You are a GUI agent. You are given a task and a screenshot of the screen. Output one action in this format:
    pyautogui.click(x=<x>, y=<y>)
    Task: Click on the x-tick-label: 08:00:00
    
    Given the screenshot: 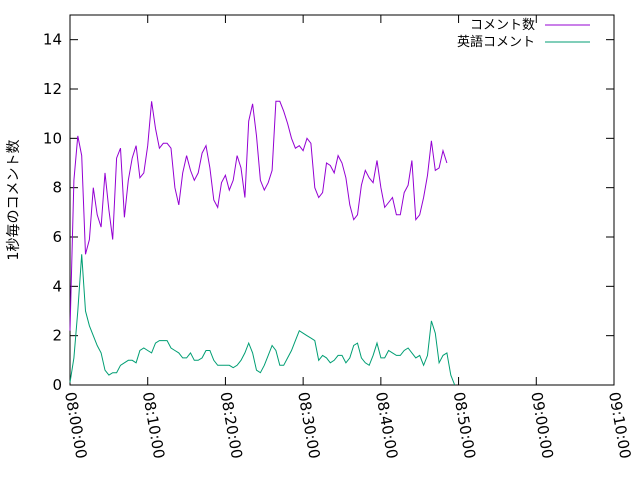 What is the action you would take?
    pyautogui.click(x=75, y=425)
    